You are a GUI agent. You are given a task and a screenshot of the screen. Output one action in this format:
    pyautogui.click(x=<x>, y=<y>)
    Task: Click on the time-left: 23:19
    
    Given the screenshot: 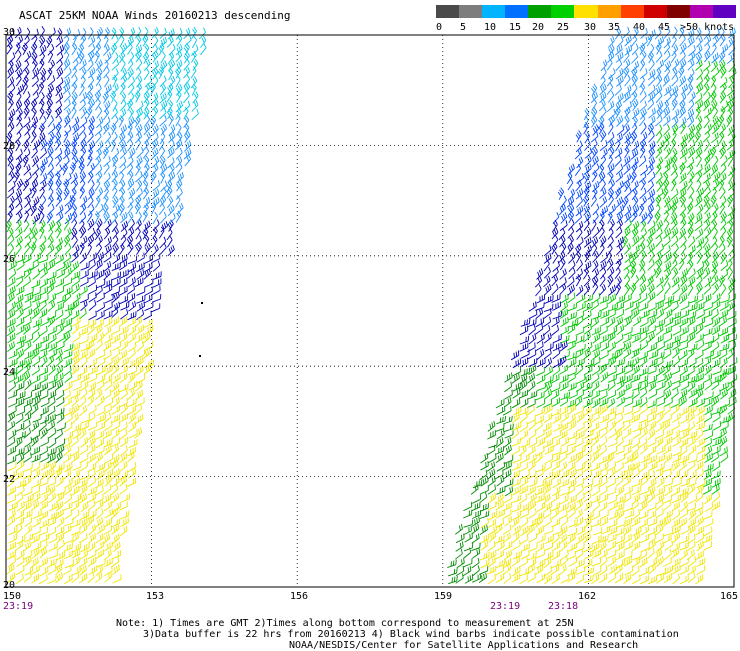 What is the action you would take?
    pyautogui.click(x=18, y=606)
    